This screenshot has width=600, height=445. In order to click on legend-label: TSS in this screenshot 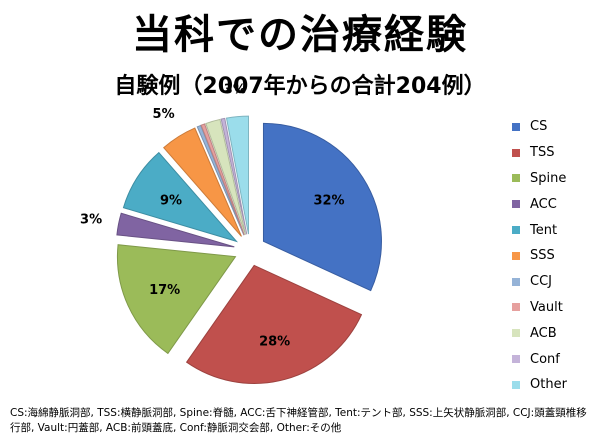, I will do `click(542, 153)`.